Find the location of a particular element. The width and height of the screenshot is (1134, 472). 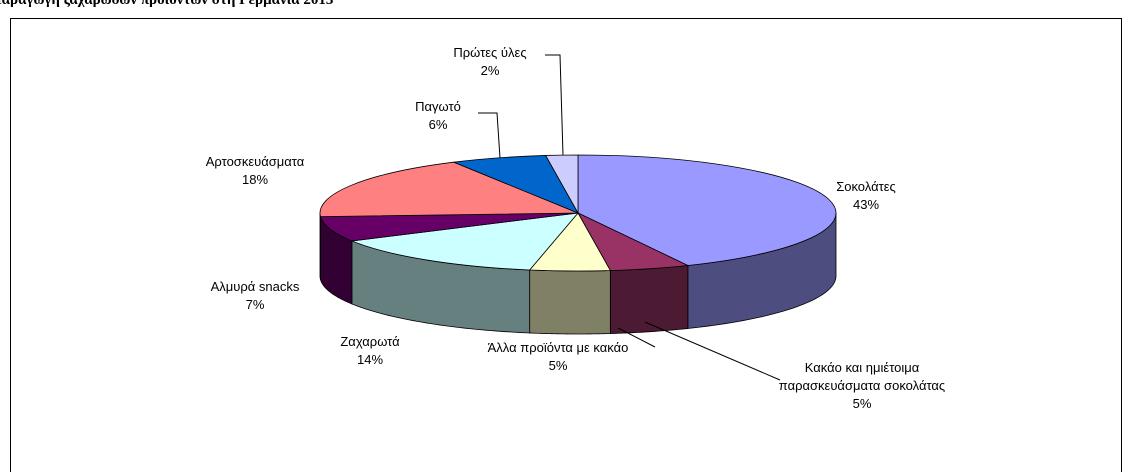

category-label: Σοκολάτες is located at coordinates (866, 186).